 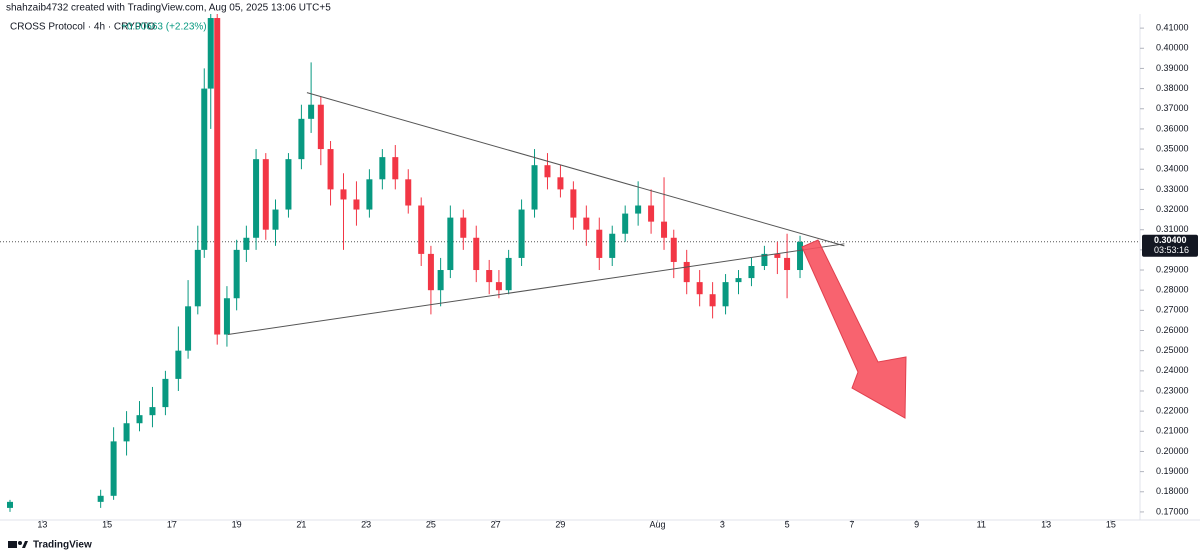 What do you see at coordinates (1171, 250) in the screenshot?
I see `countdown: 03:53:16` at bounding box center [1171, 250].